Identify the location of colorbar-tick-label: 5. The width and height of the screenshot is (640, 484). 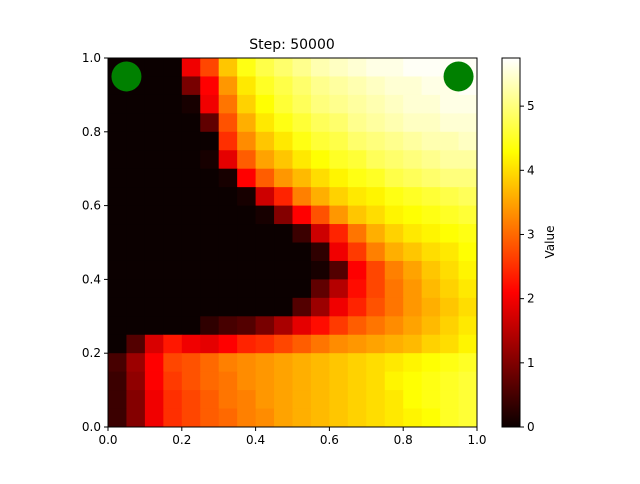
(531, 106).